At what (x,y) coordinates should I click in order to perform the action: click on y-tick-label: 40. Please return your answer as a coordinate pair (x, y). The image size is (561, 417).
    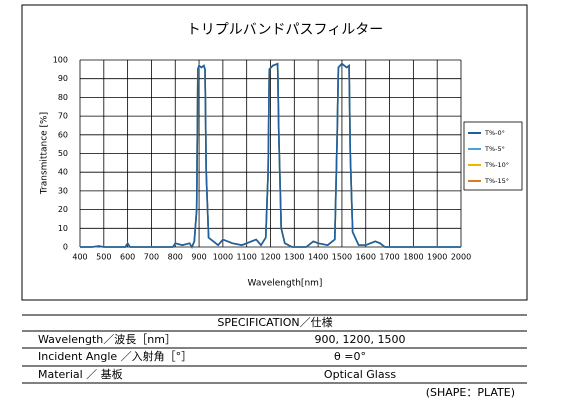
    Looking at the image, I should click on (63, 172).